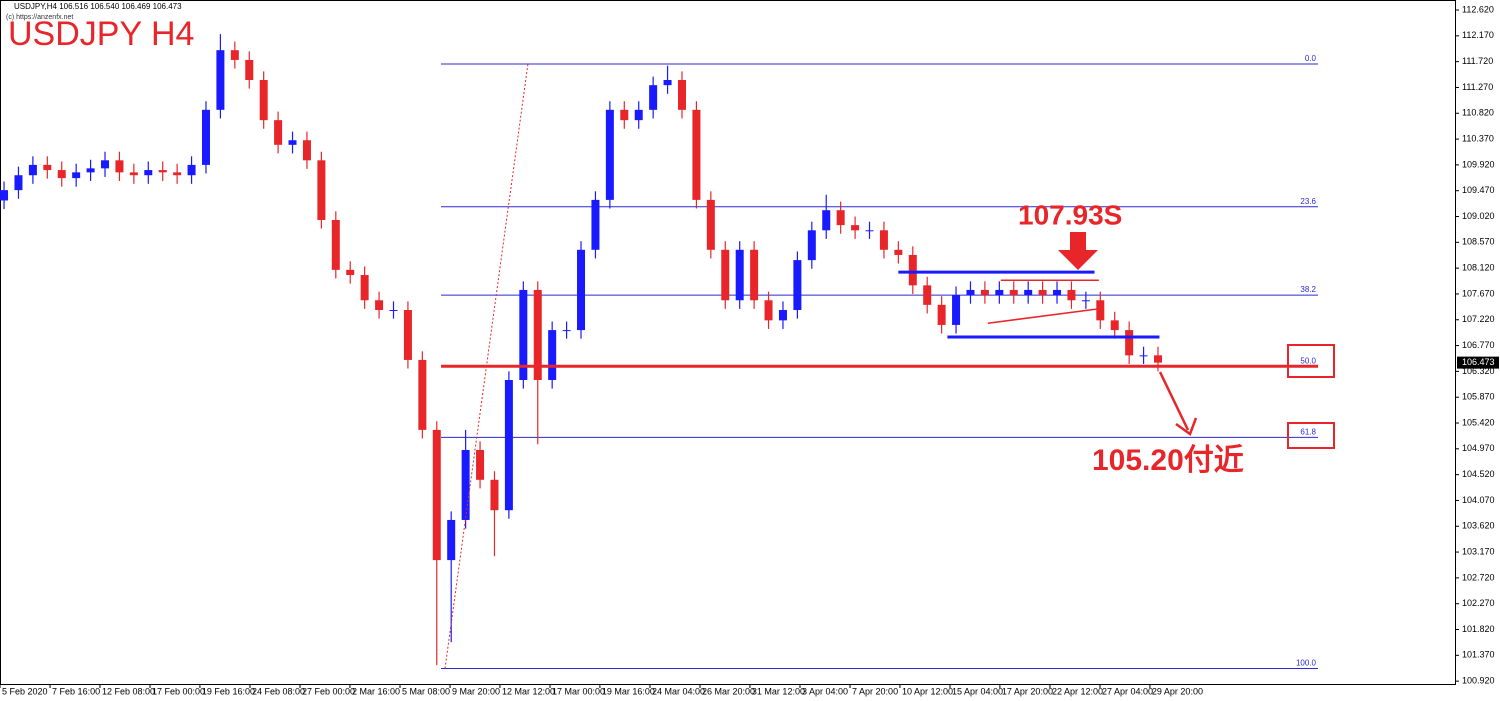 The height and width of the screenshot is (701, 1500). Describe the element at coordinates (1478, 113) in the screenshot. I see `y-tick-label: 110.820` at that location.